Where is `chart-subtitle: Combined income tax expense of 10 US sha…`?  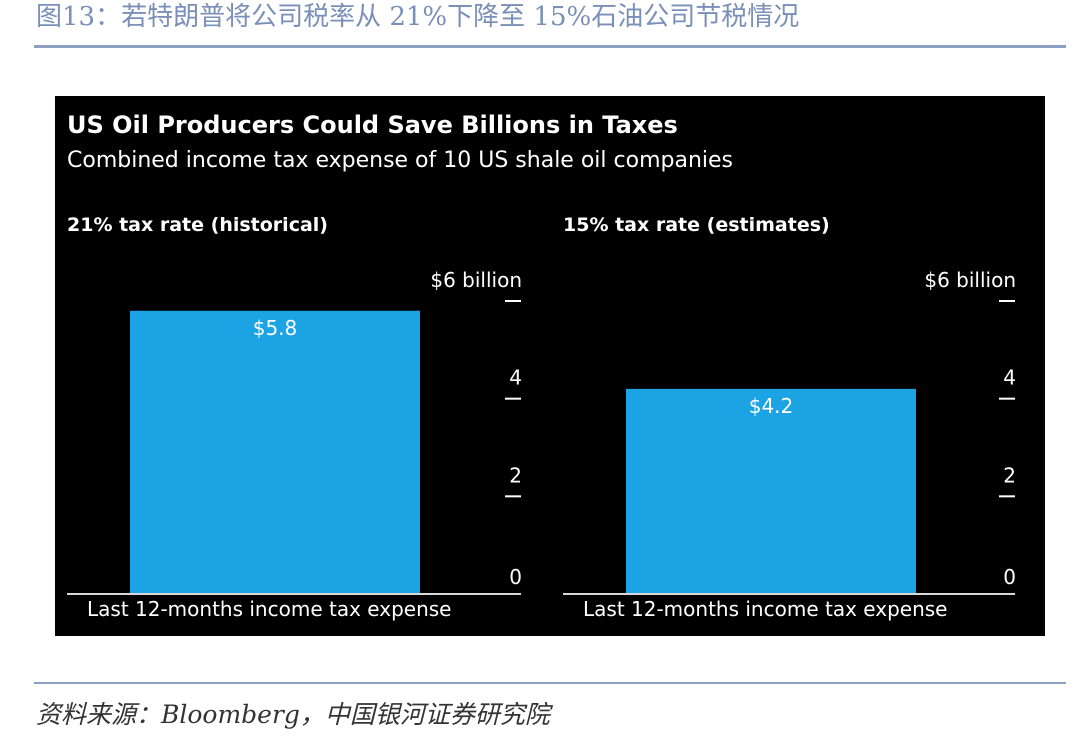
chart-subtitle: Combined income tax expense of 10 US sha… is located at coordinates (400, 160).